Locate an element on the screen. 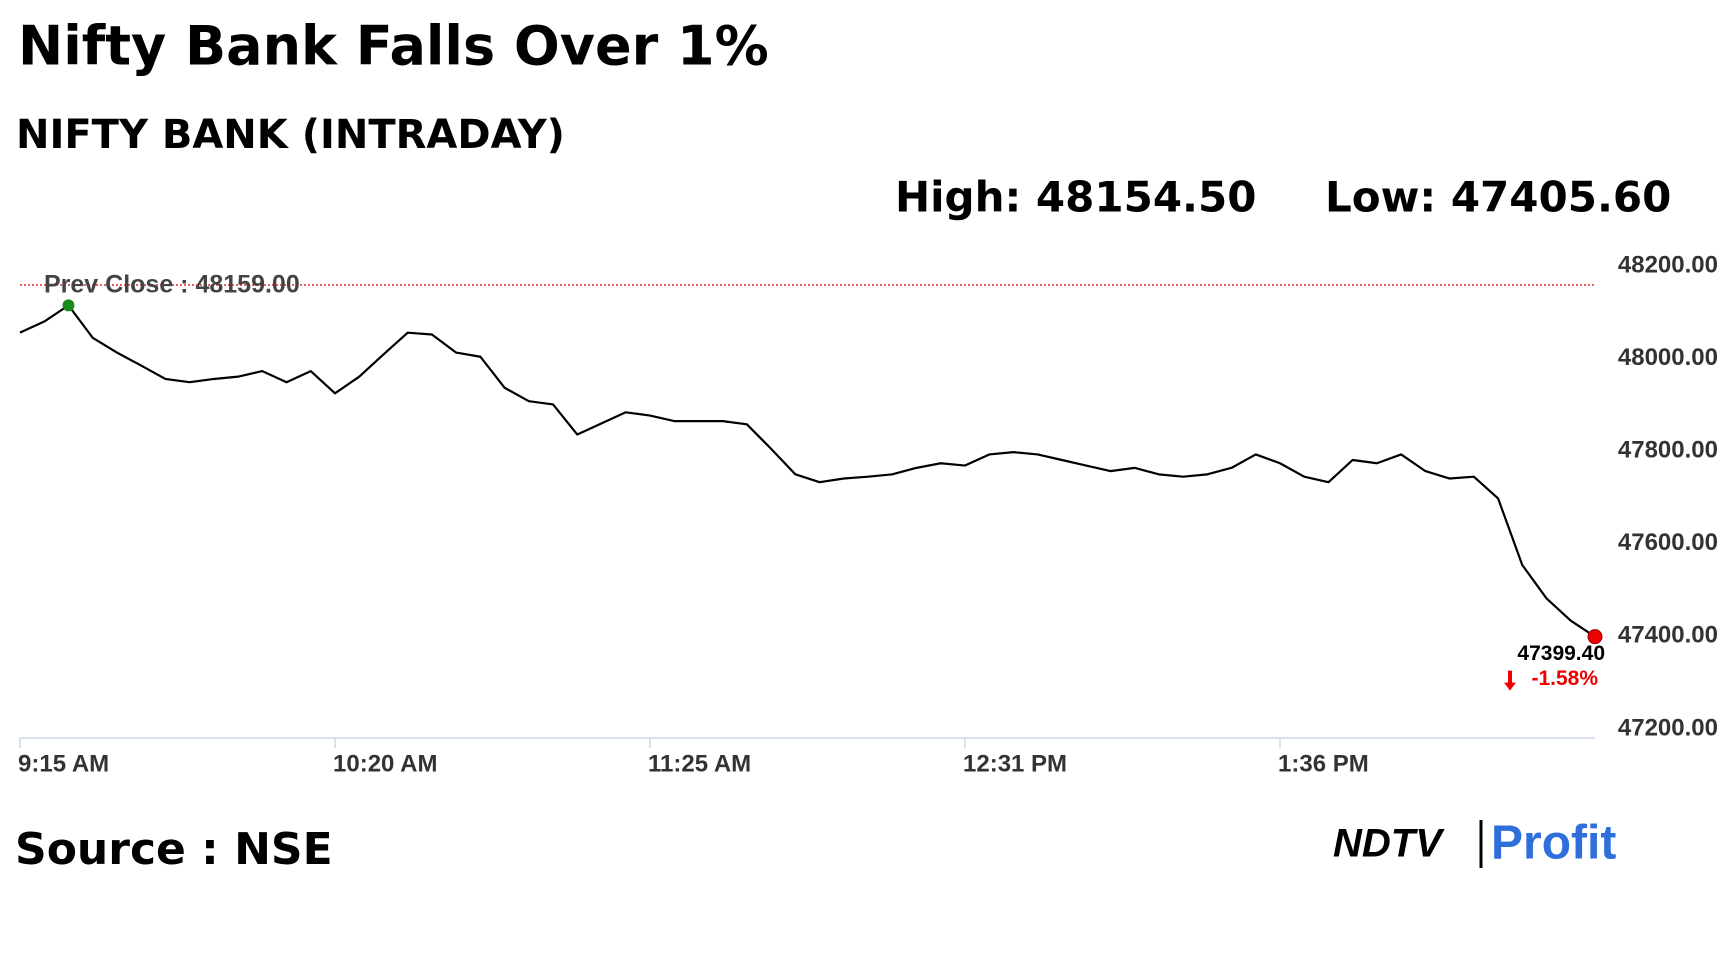 This screenshot has height=972, width=1728. high-label: High: 48154.50 is located at coordinates (1075, 197).